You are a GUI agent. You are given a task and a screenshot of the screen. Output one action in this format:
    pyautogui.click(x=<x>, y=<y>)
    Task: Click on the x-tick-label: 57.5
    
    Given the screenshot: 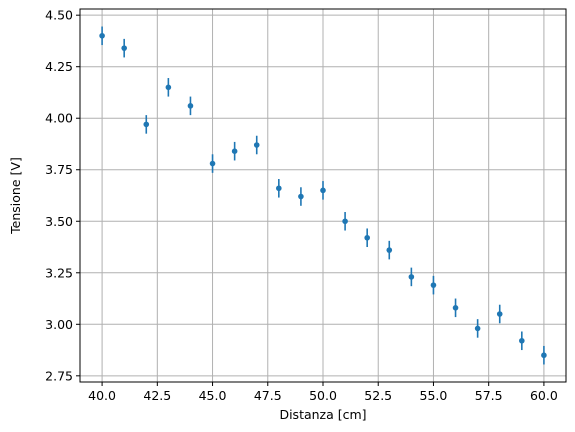 What is the action you would take?
    pyautogui.click(x=489, y=395)
    